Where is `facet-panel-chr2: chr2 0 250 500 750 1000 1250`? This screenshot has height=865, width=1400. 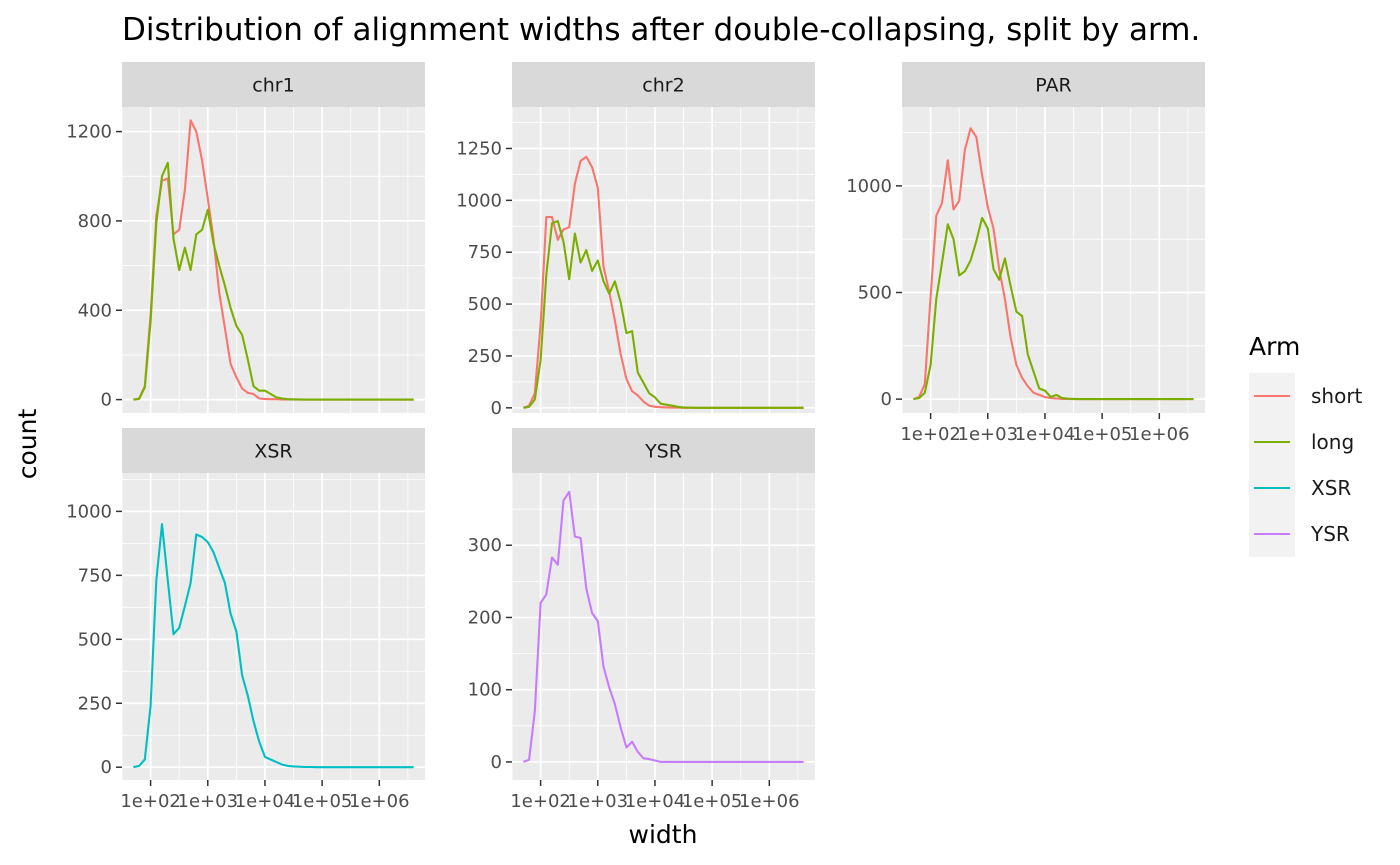
facet-panel-chr2: chr2 0 250 500 750 1000 1250 is located at coordinates (635, 240).